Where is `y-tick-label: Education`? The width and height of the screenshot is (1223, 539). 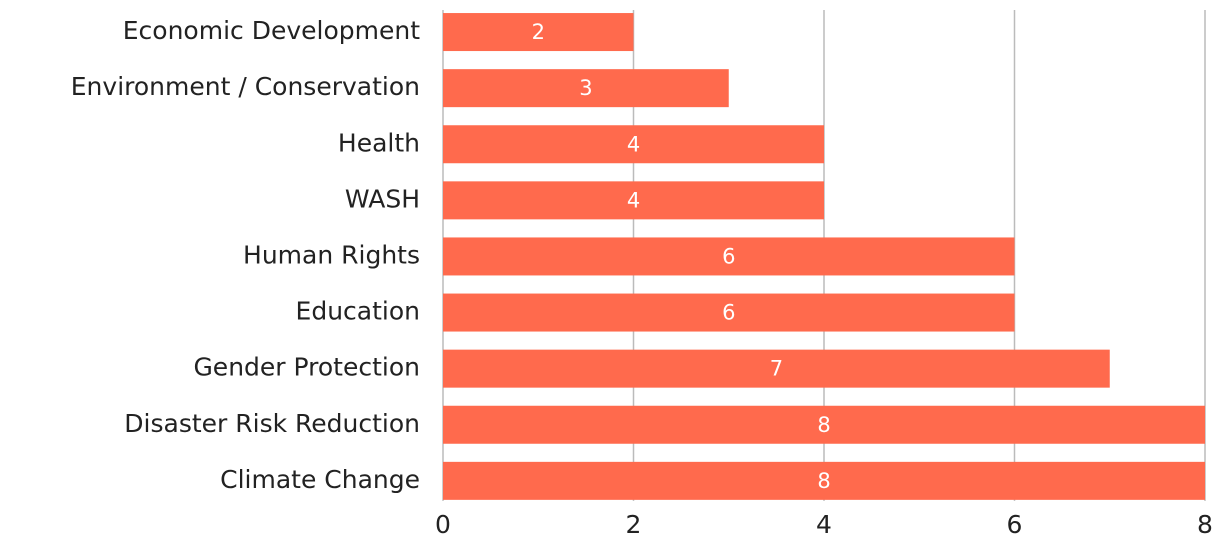
y-tick-label: Education is located at coordinates (358, 311).